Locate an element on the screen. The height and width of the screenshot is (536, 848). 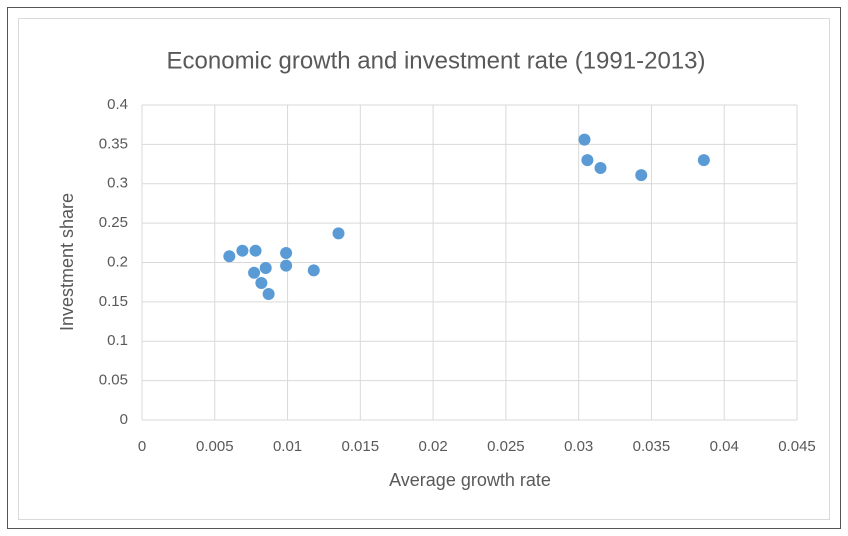
x-tick-label: 0.025 is located at coordinates (506, 446).